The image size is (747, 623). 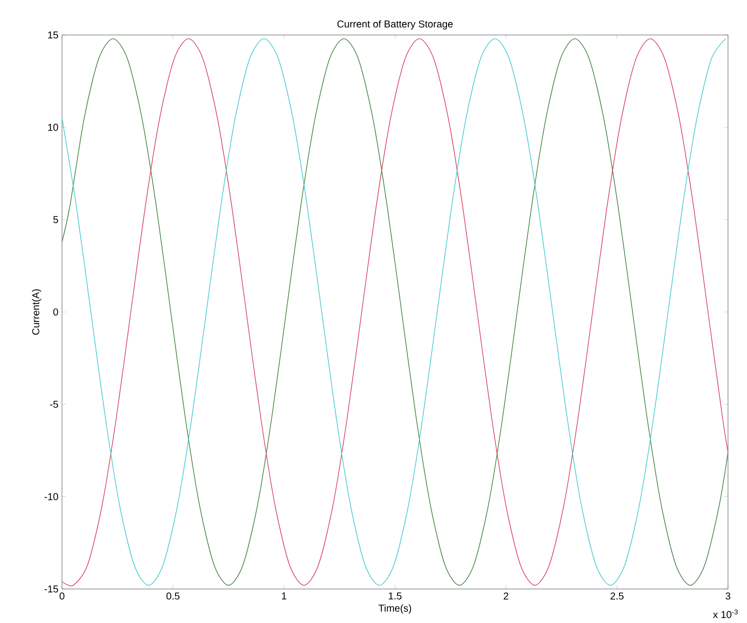 I want to click on x-tick-label: 1.5, so click(x=395, y=596).